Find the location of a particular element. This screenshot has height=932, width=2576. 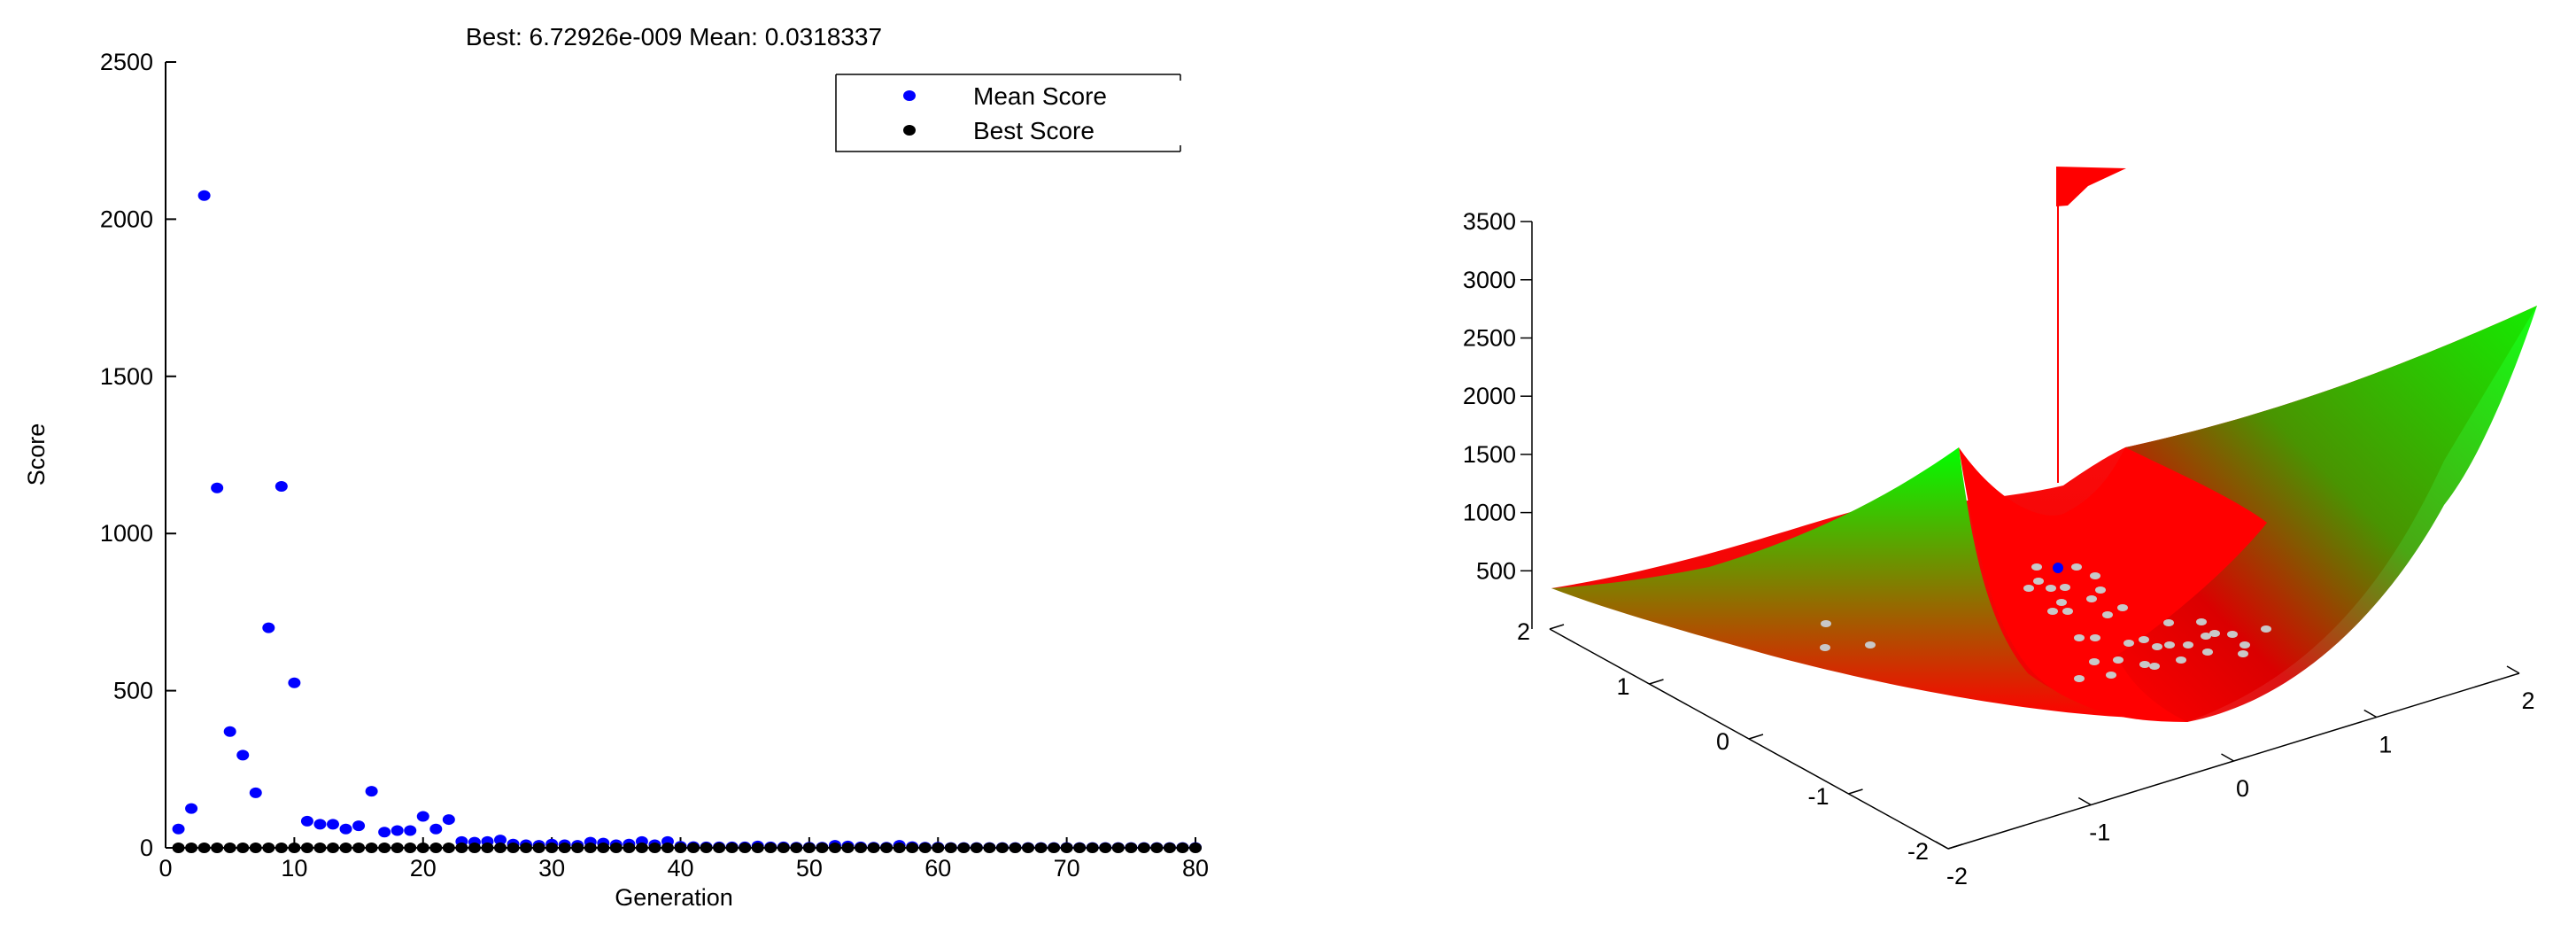

z-ticks: 500 1000 1500 2000 2500 3000 3500 is located at coordinates (1497, 396).